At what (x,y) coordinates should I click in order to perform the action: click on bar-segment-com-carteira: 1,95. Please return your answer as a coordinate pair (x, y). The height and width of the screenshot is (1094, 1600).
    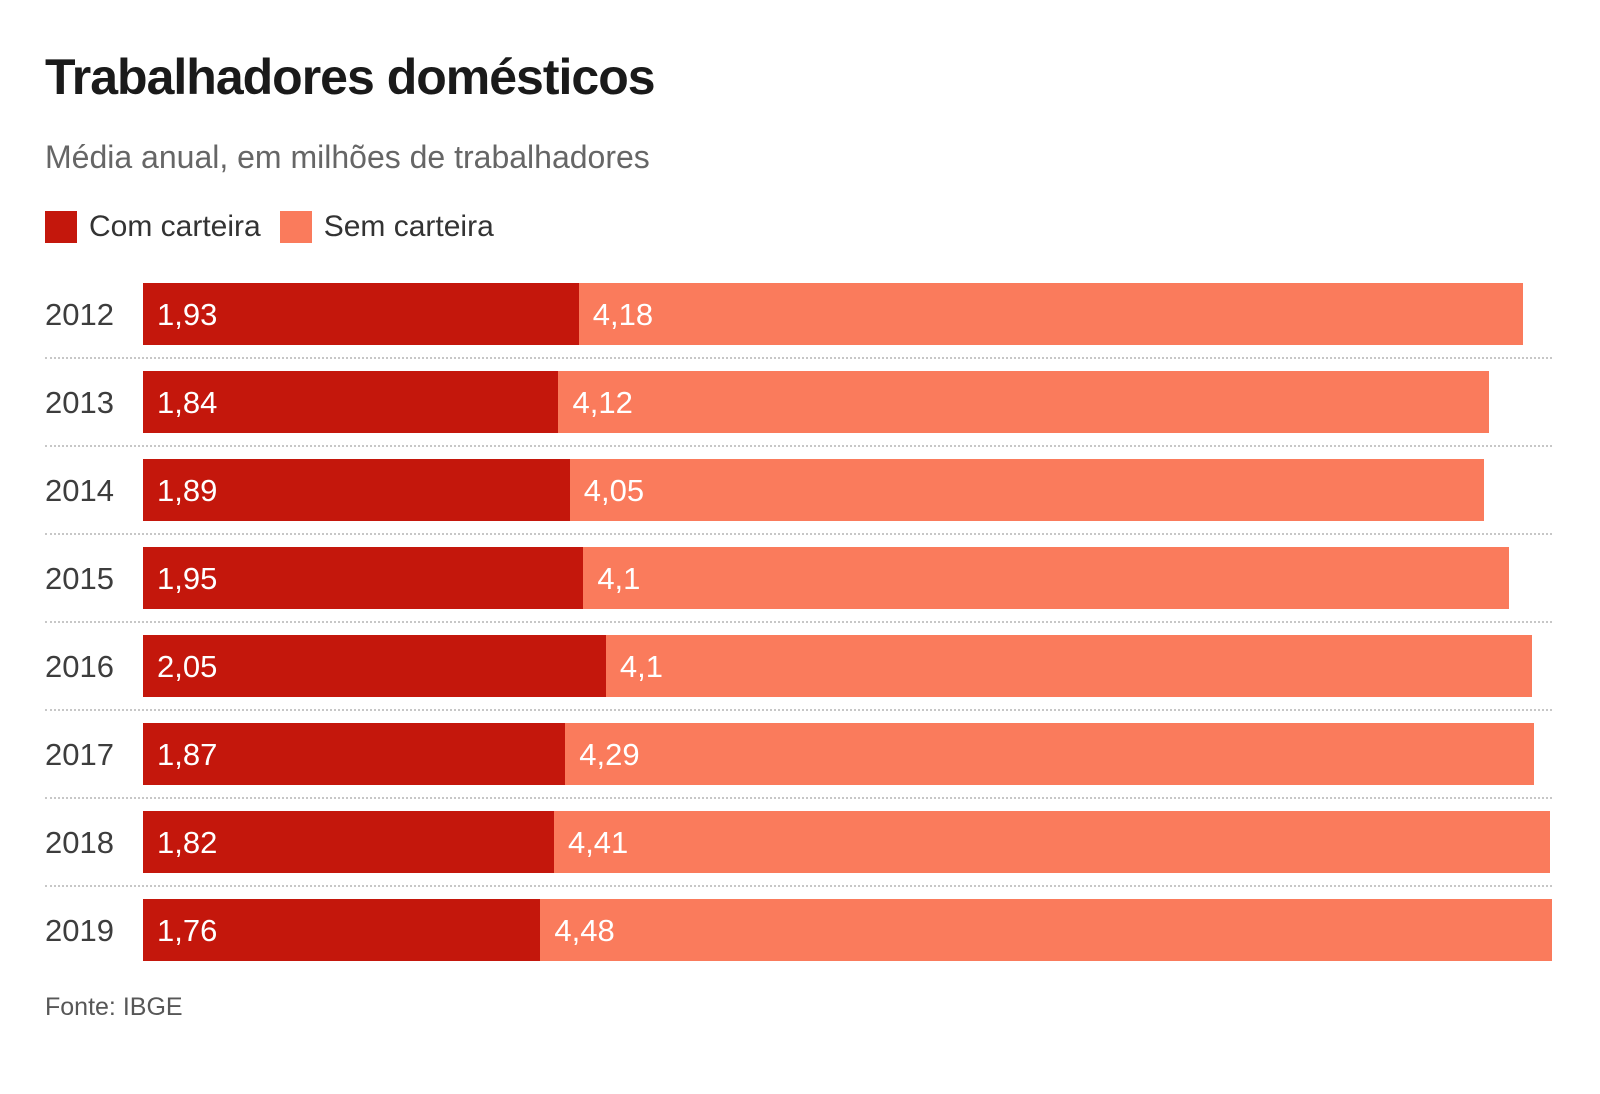
    Looking at the image, I should click on (363, 578).